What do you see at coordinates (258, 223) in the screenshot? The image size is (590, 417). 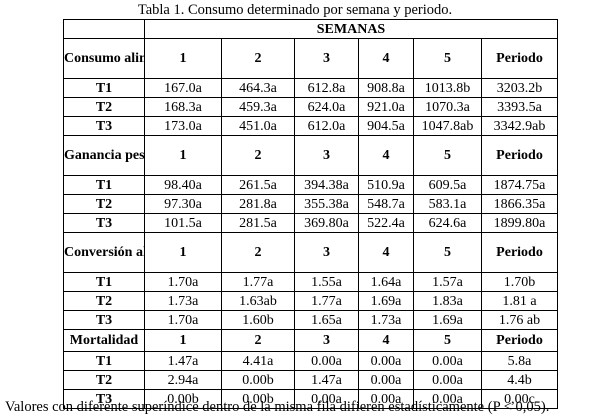 I see `value-cell: 281.5a` at bounding box center [258, 223].